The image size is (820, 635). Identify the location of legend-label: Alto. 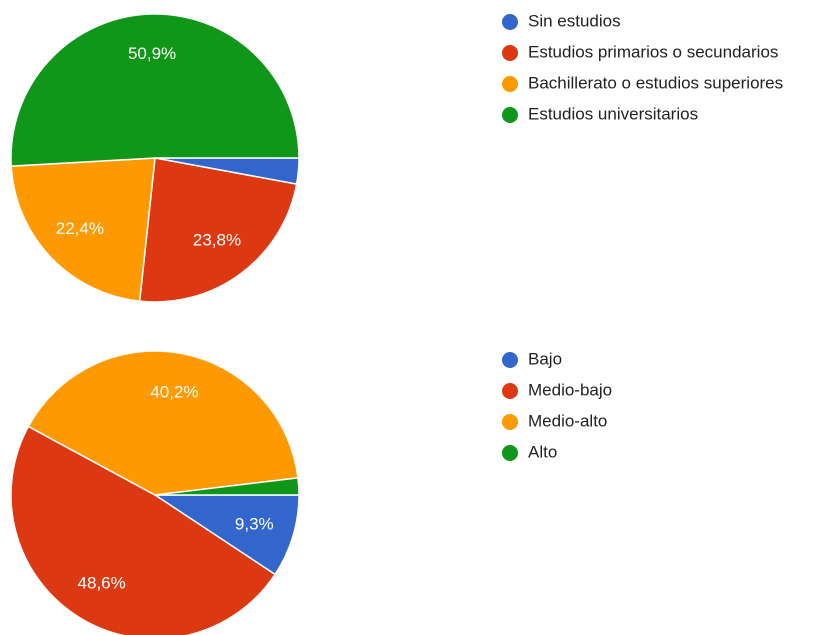
(542, 451).